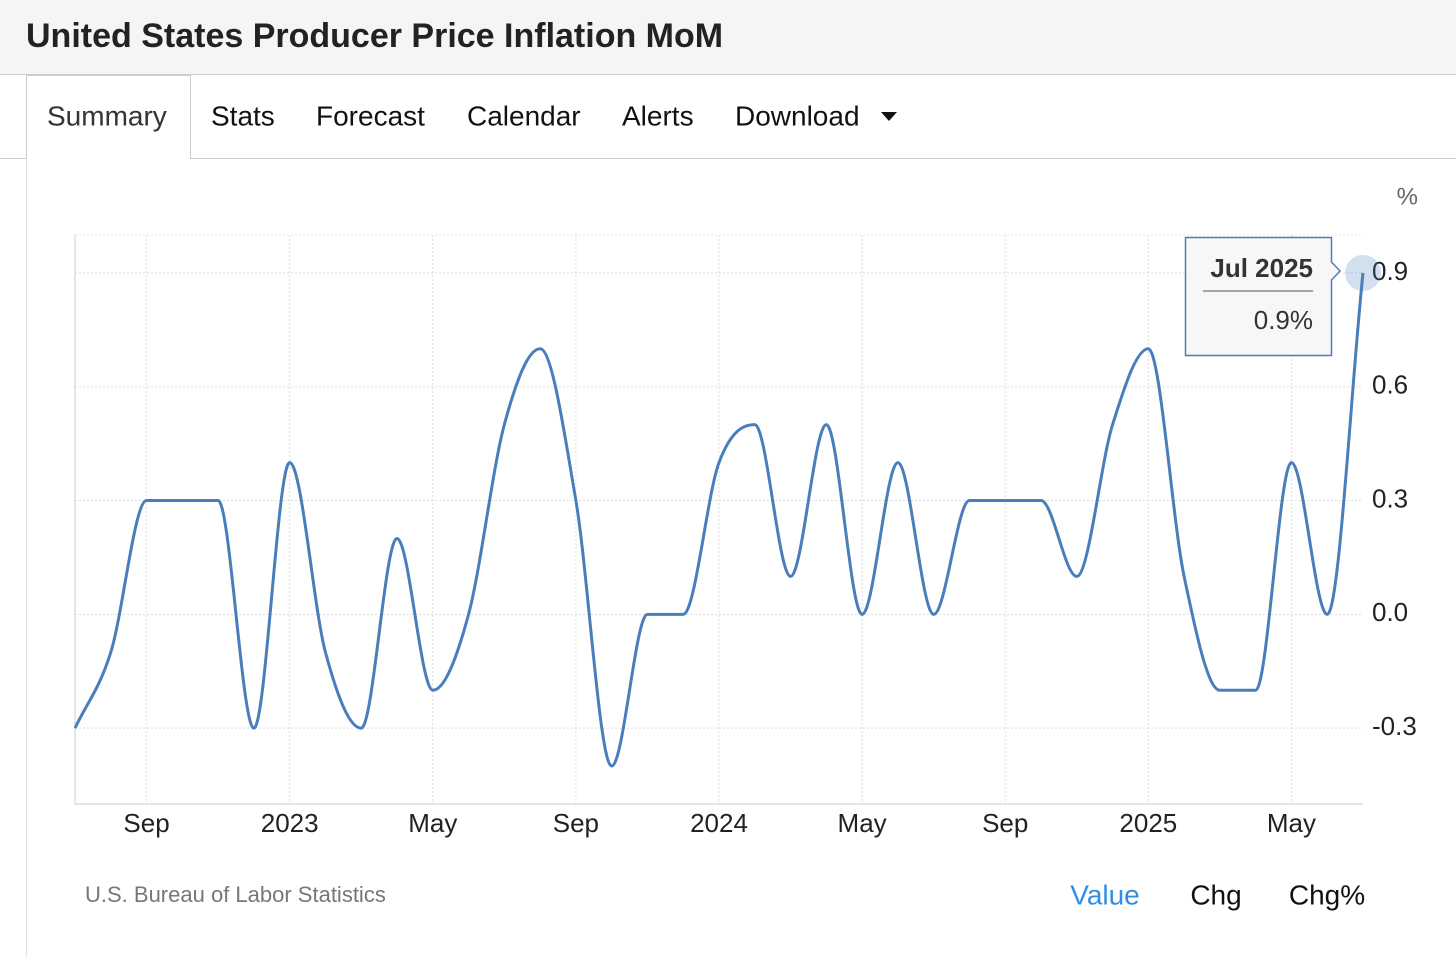 Image resolution: width=1456 pixels, height=962 pixels. What do you see at coordinates (1390, 612) in the screenshot?
I see `y-tick-label: 0.0` at bounding box center [1390, 612].